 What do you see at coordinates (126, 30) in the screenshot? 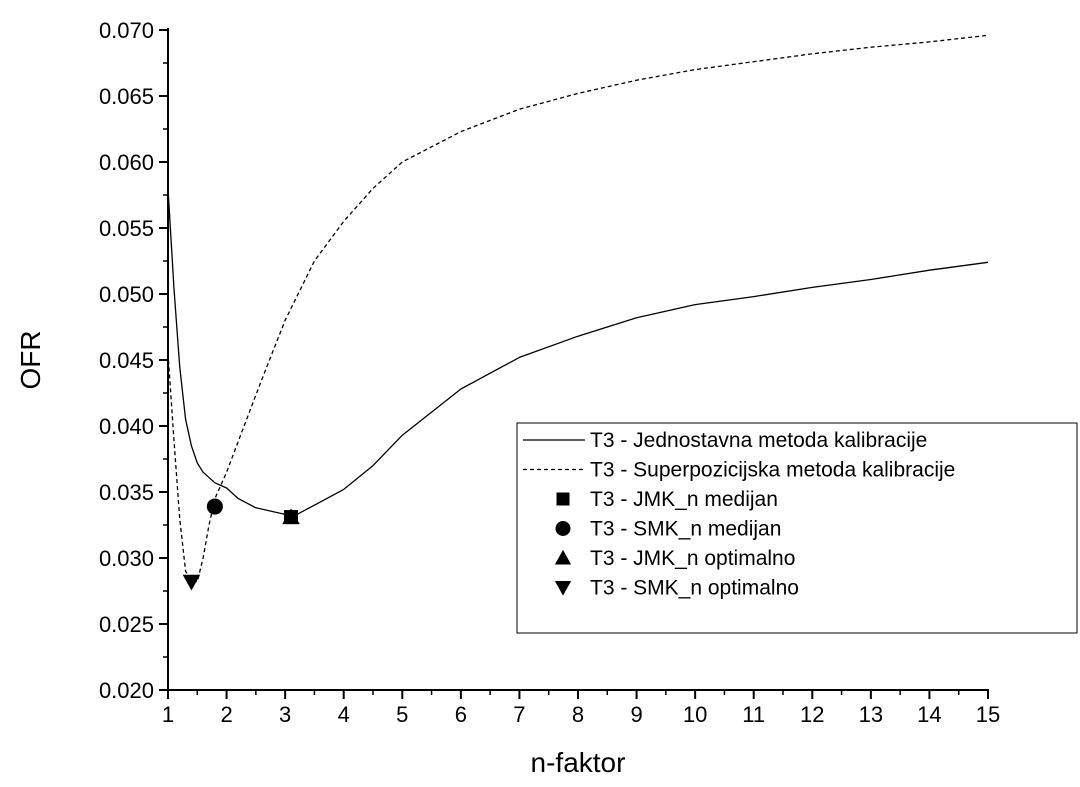
I see `y-tick-label: 0.070` at bounding box center [126, 30].